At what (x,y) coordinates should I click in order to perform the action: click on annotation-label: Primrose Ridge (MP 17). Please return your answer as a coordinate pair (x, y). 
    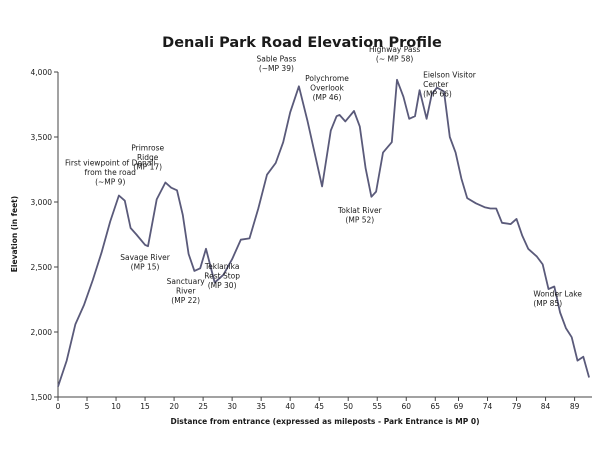
    Looking at the image, I should click on (147, 158).